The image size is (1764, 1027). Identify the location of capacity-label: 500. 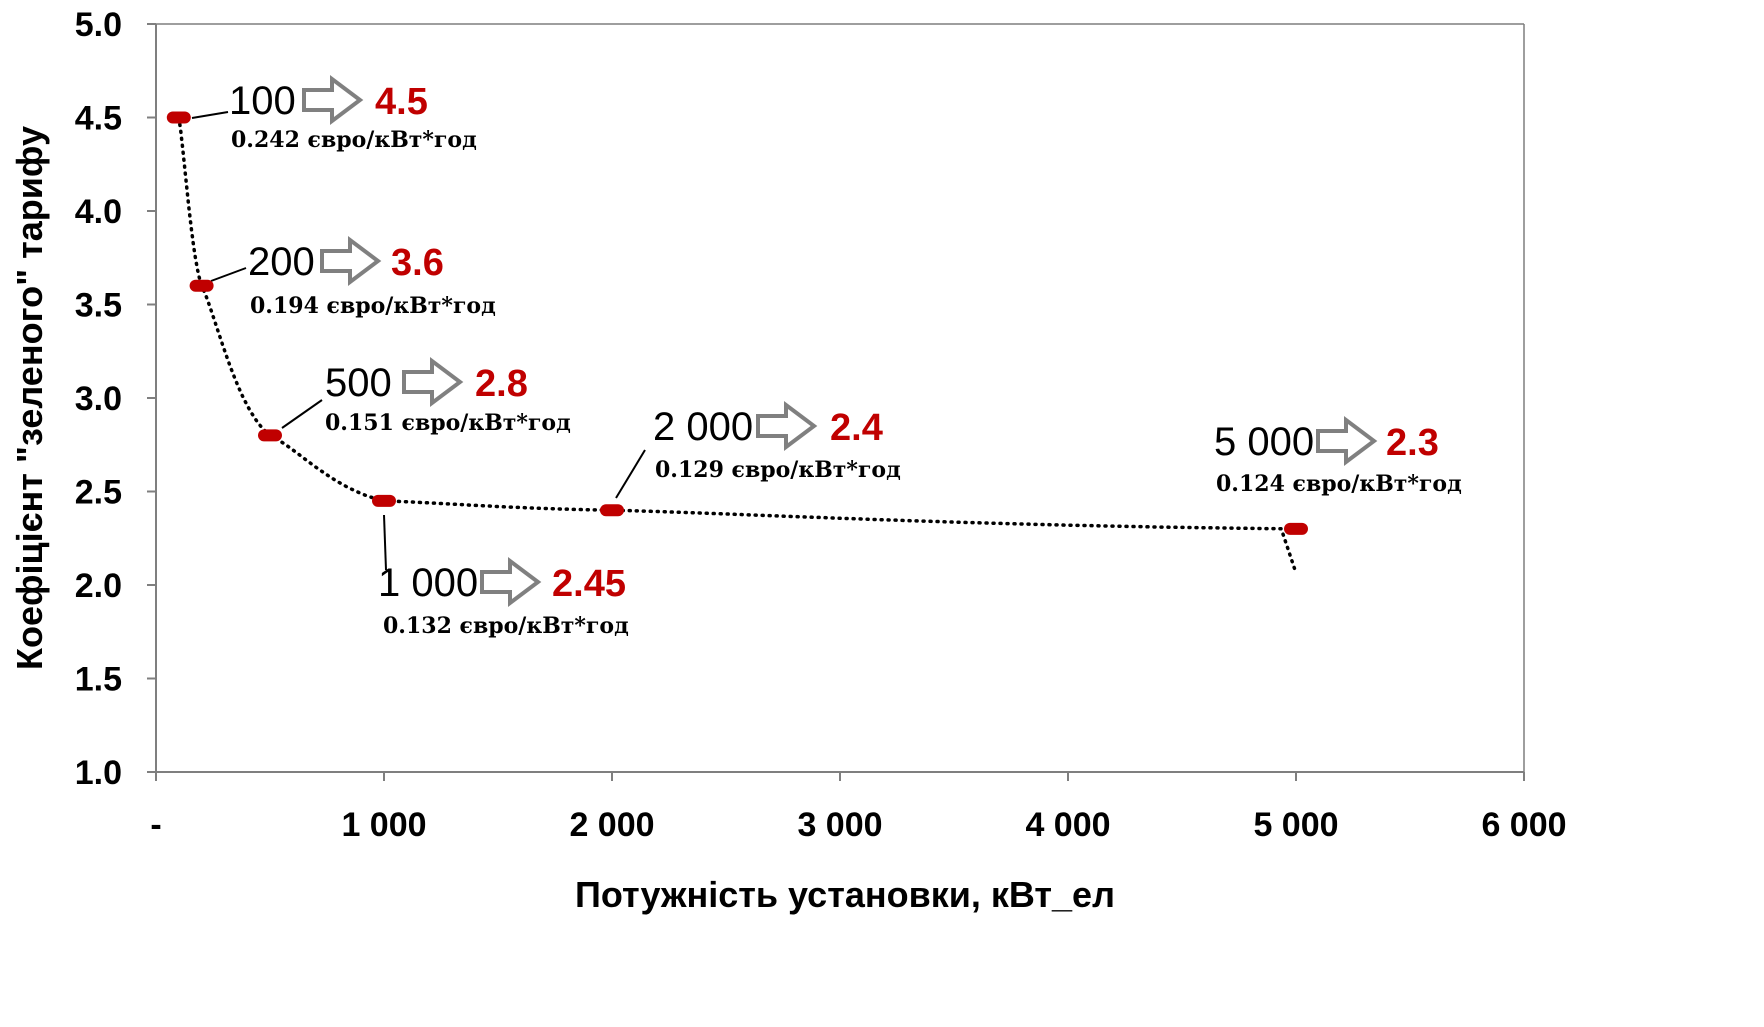
(358, 383).